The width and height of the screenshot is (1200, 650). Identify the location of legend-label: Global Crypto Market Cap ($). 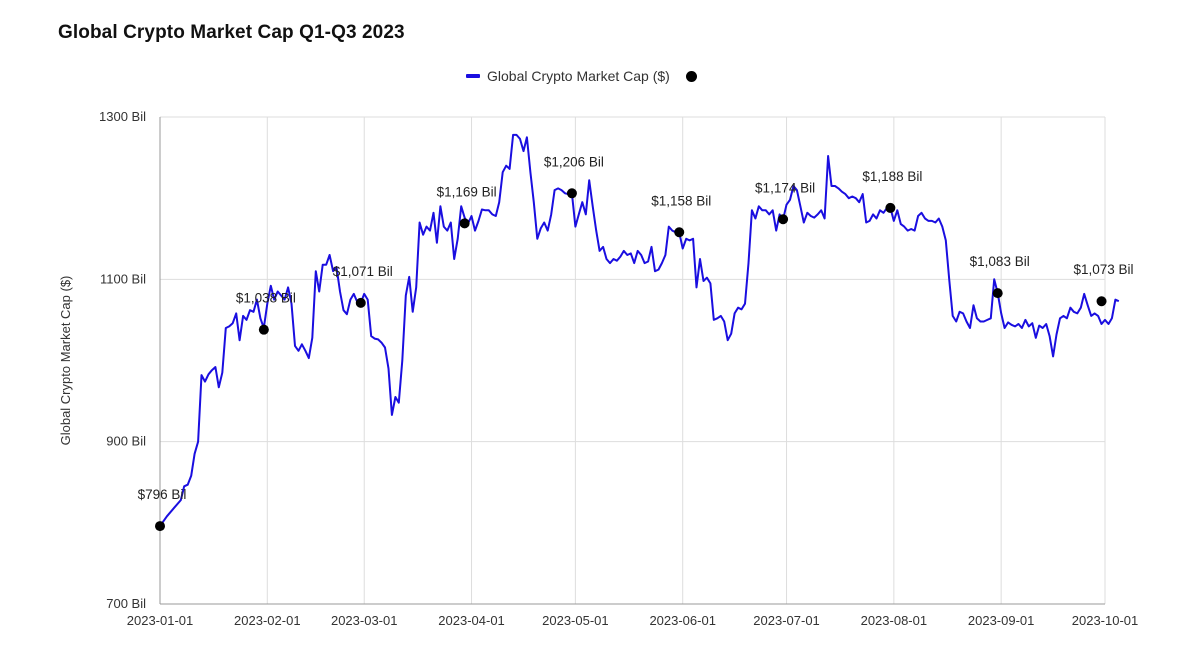
(578, 76).